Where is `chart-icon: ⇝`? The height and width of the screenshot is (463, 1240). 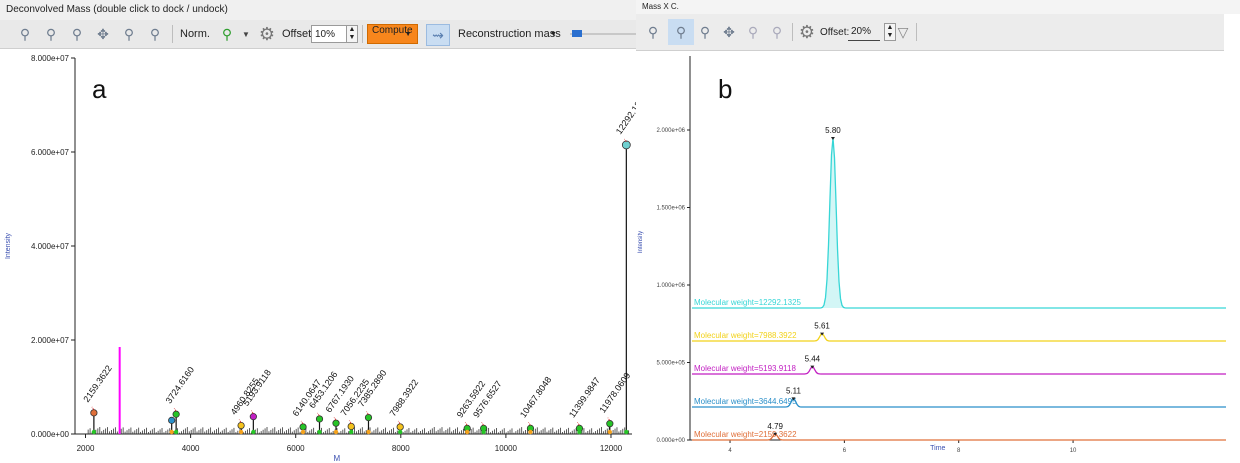
chart-icon: ⇝ is located at coordinates (438, 34).